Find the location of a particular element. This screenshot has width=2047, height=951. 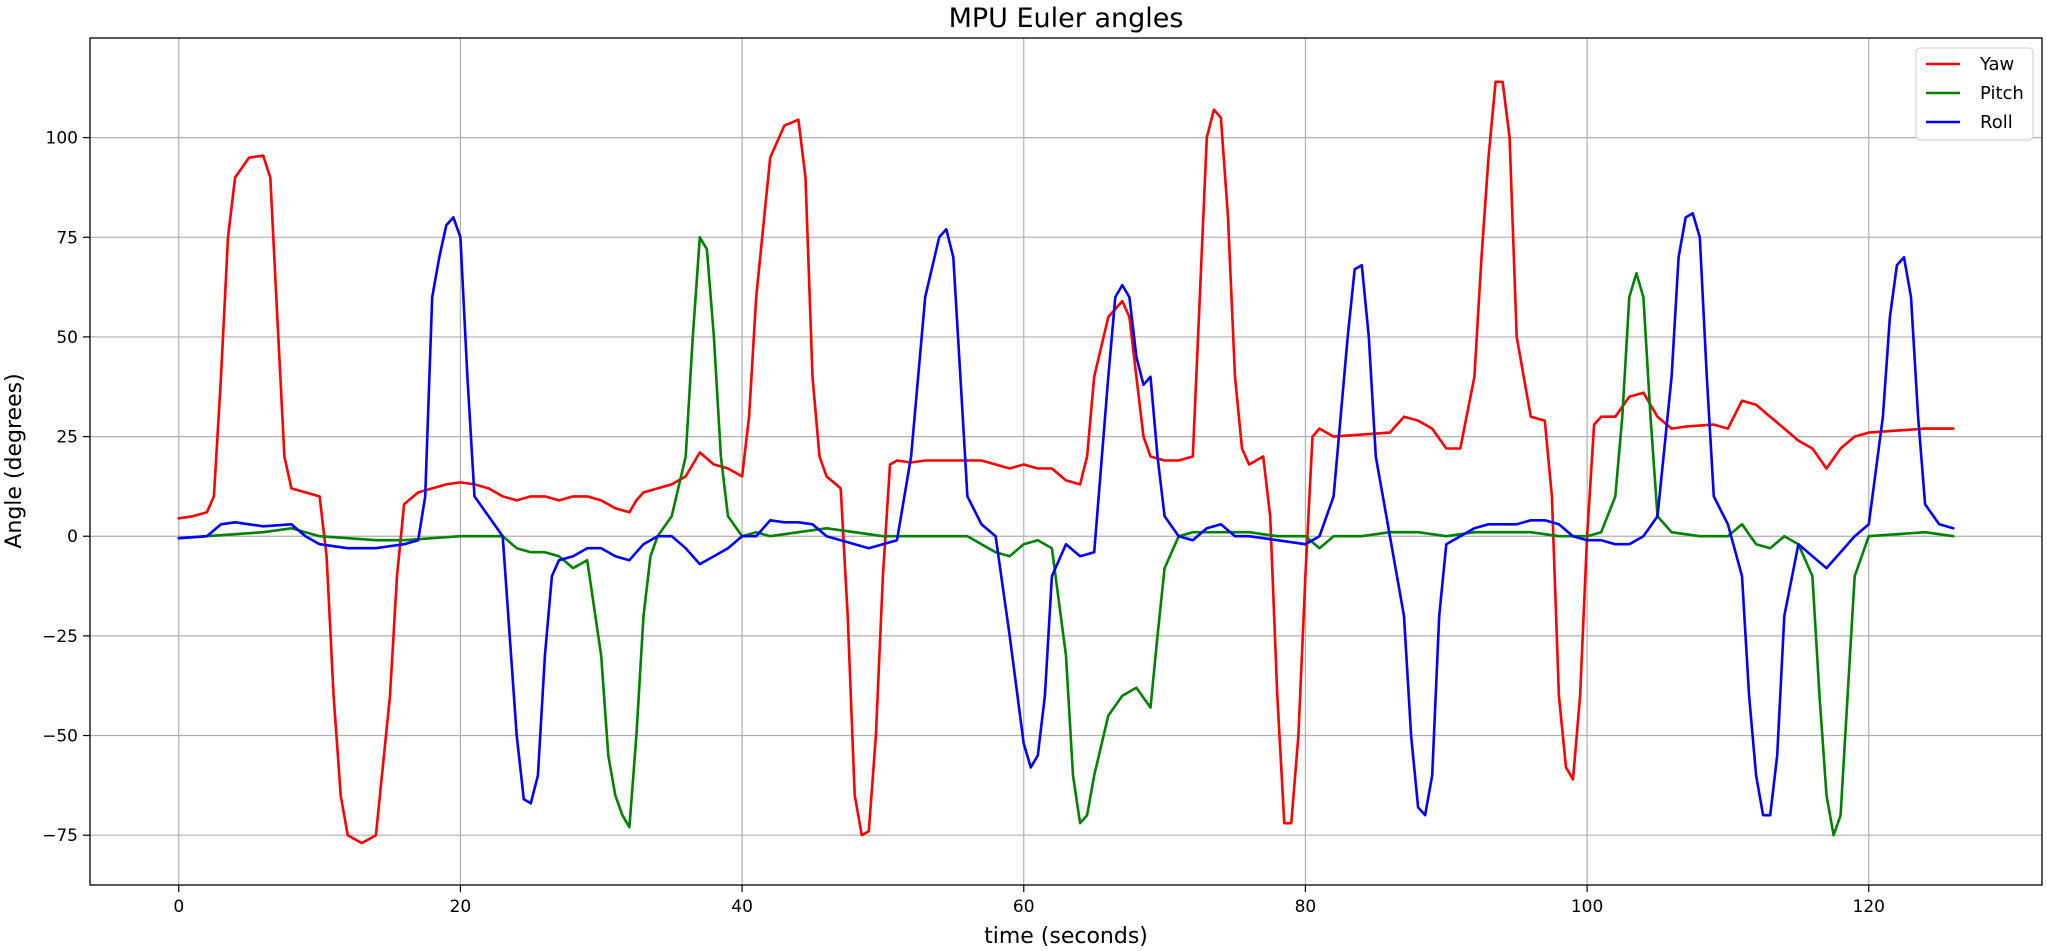

x-tick-label: 60 is located at coordinates (1024, 907).